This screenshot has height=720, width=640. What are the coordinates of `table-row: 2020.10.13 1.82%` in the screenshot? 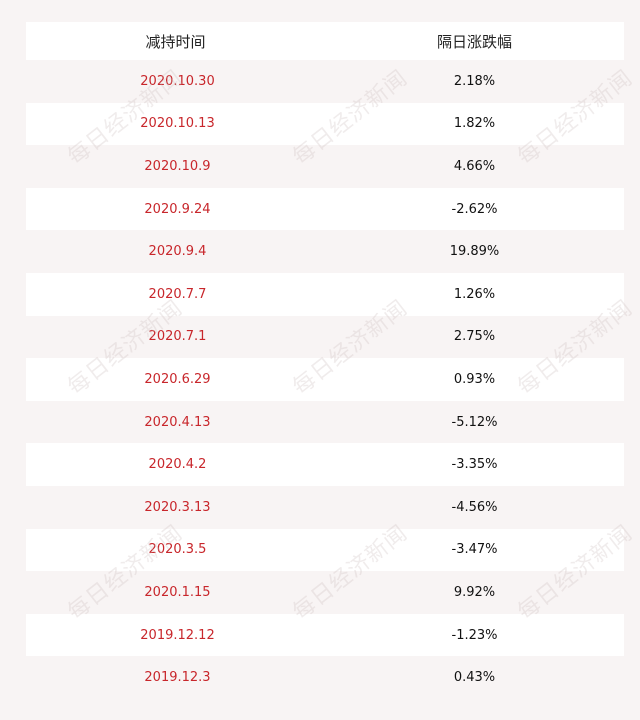 It's located at (325, 124).